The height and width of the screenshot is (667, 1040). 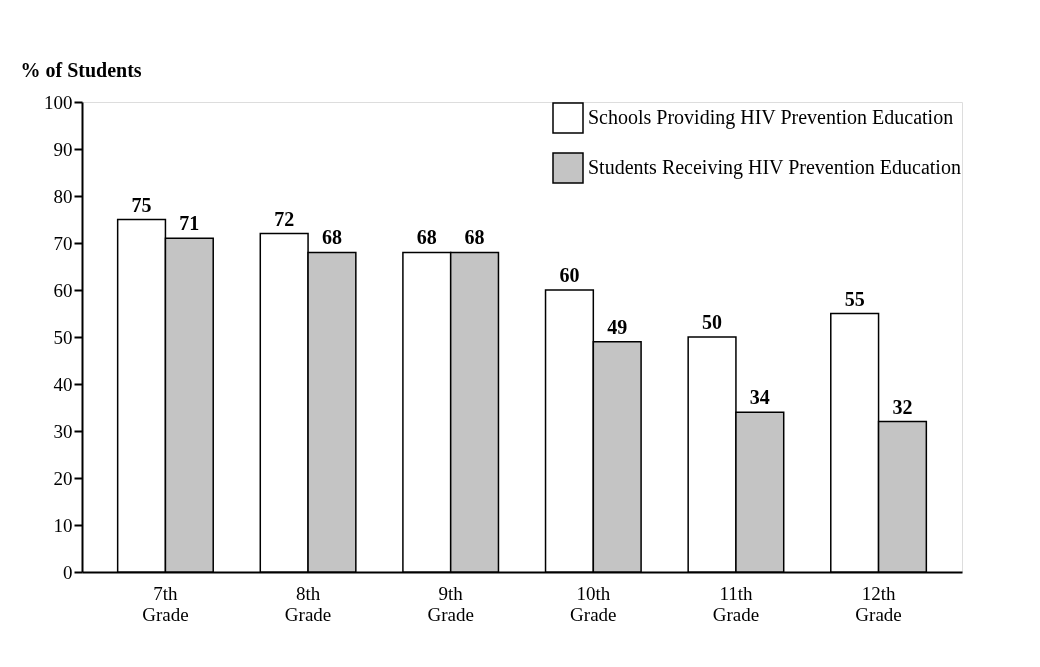 What do you see at coordinates (450, 603) in the screenshot?
I see `x-tick-label: 9th Grade` at bounding box center [450, 603].